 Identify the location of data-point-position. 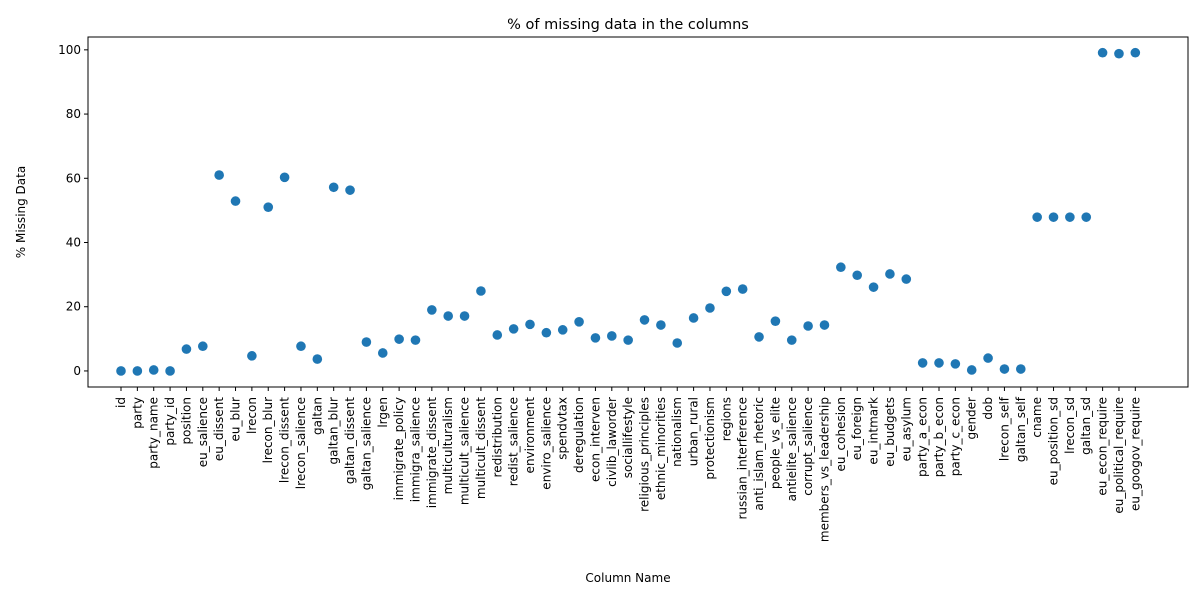
(186, 349).